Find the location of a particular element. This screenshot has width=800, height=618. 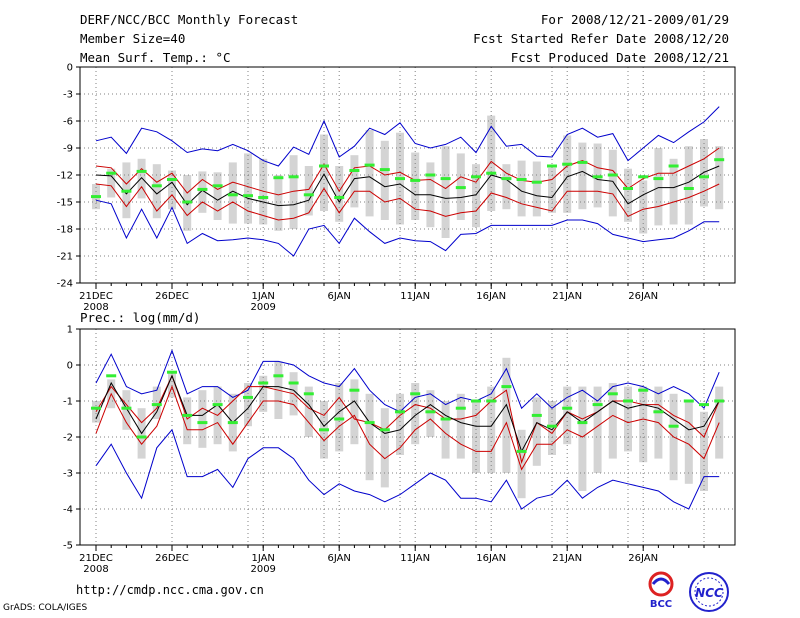

prec-xtick-label: 1JAN is located at coordinates (262, 558).